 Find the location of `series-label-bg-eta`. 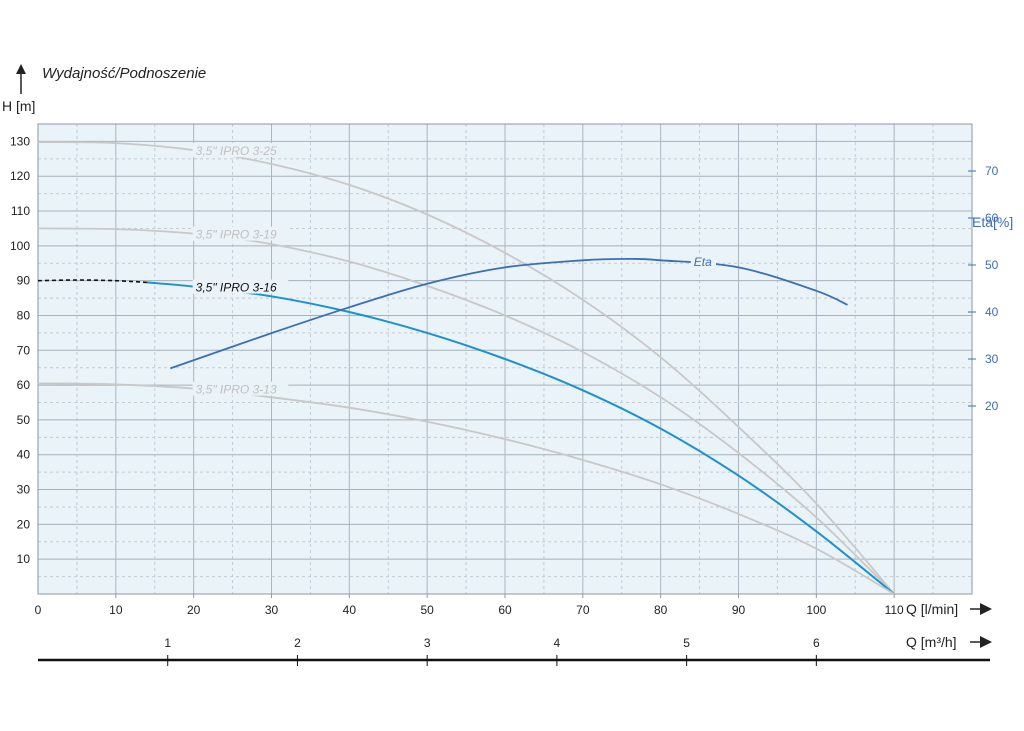

series-label-bg-eta is located at coordinates (703, 263).